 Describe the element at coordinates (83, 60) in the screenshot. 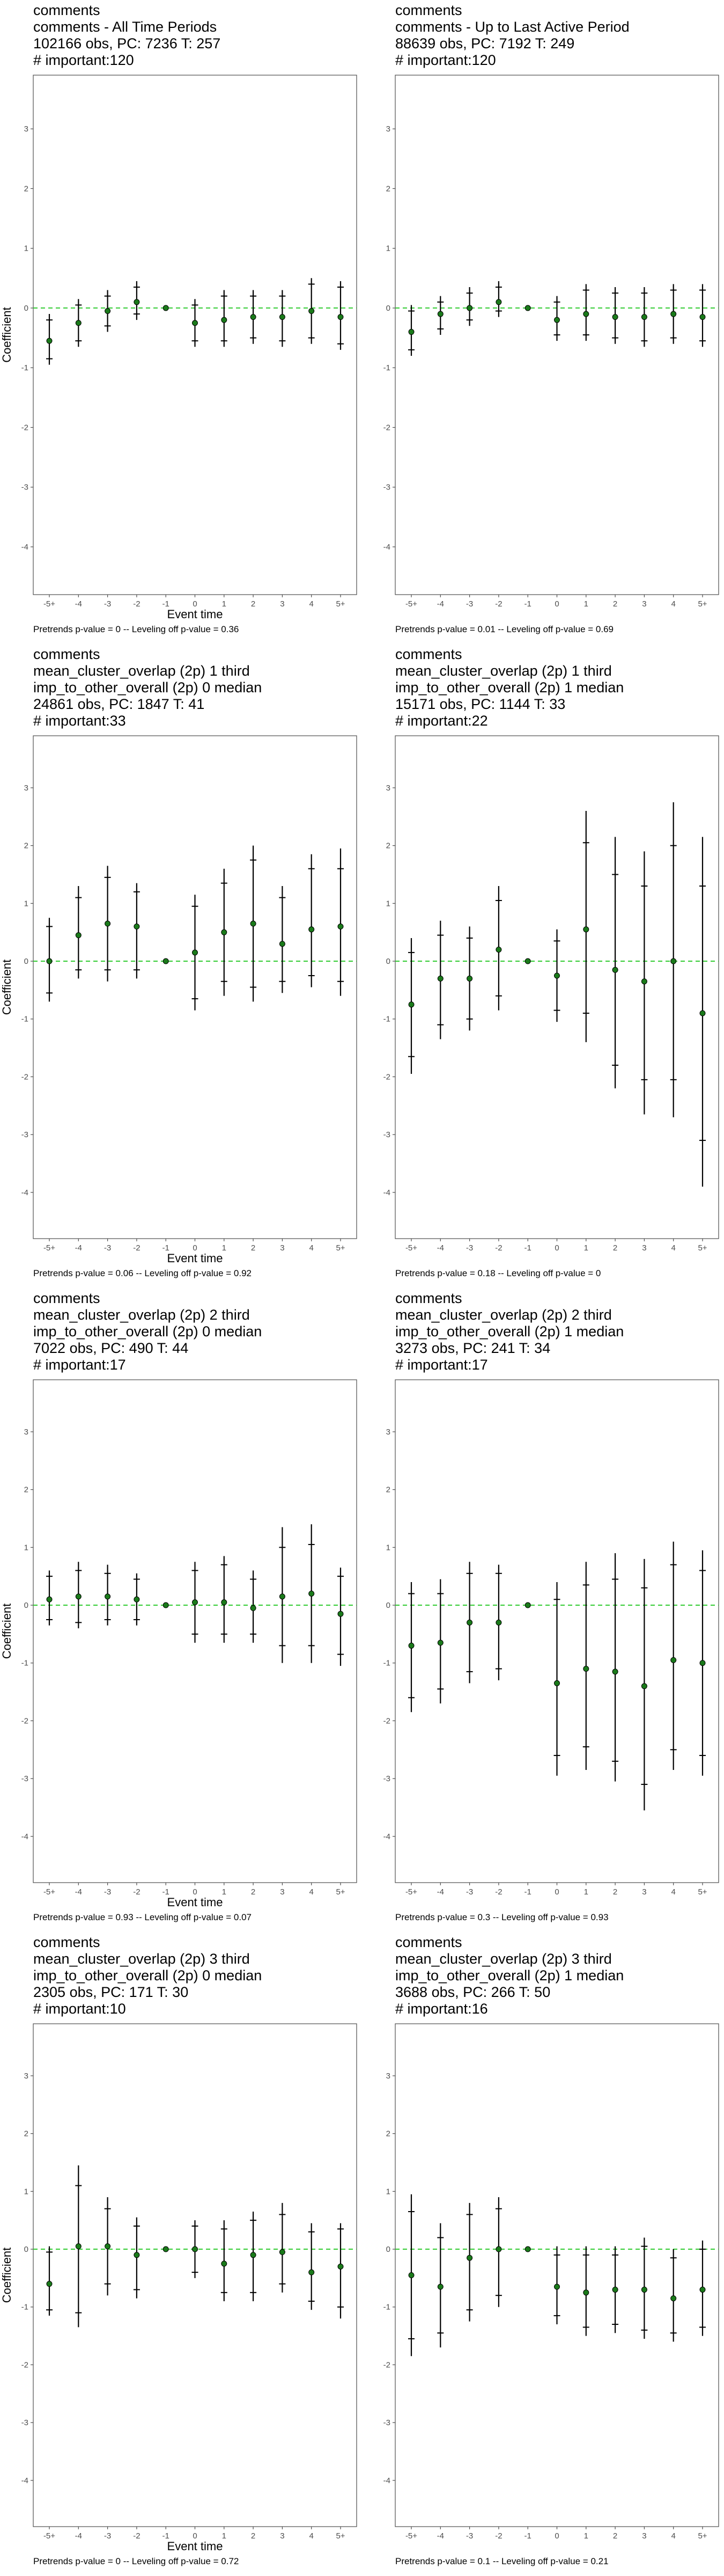

I see `chart-title-line: # important:120` at that location.